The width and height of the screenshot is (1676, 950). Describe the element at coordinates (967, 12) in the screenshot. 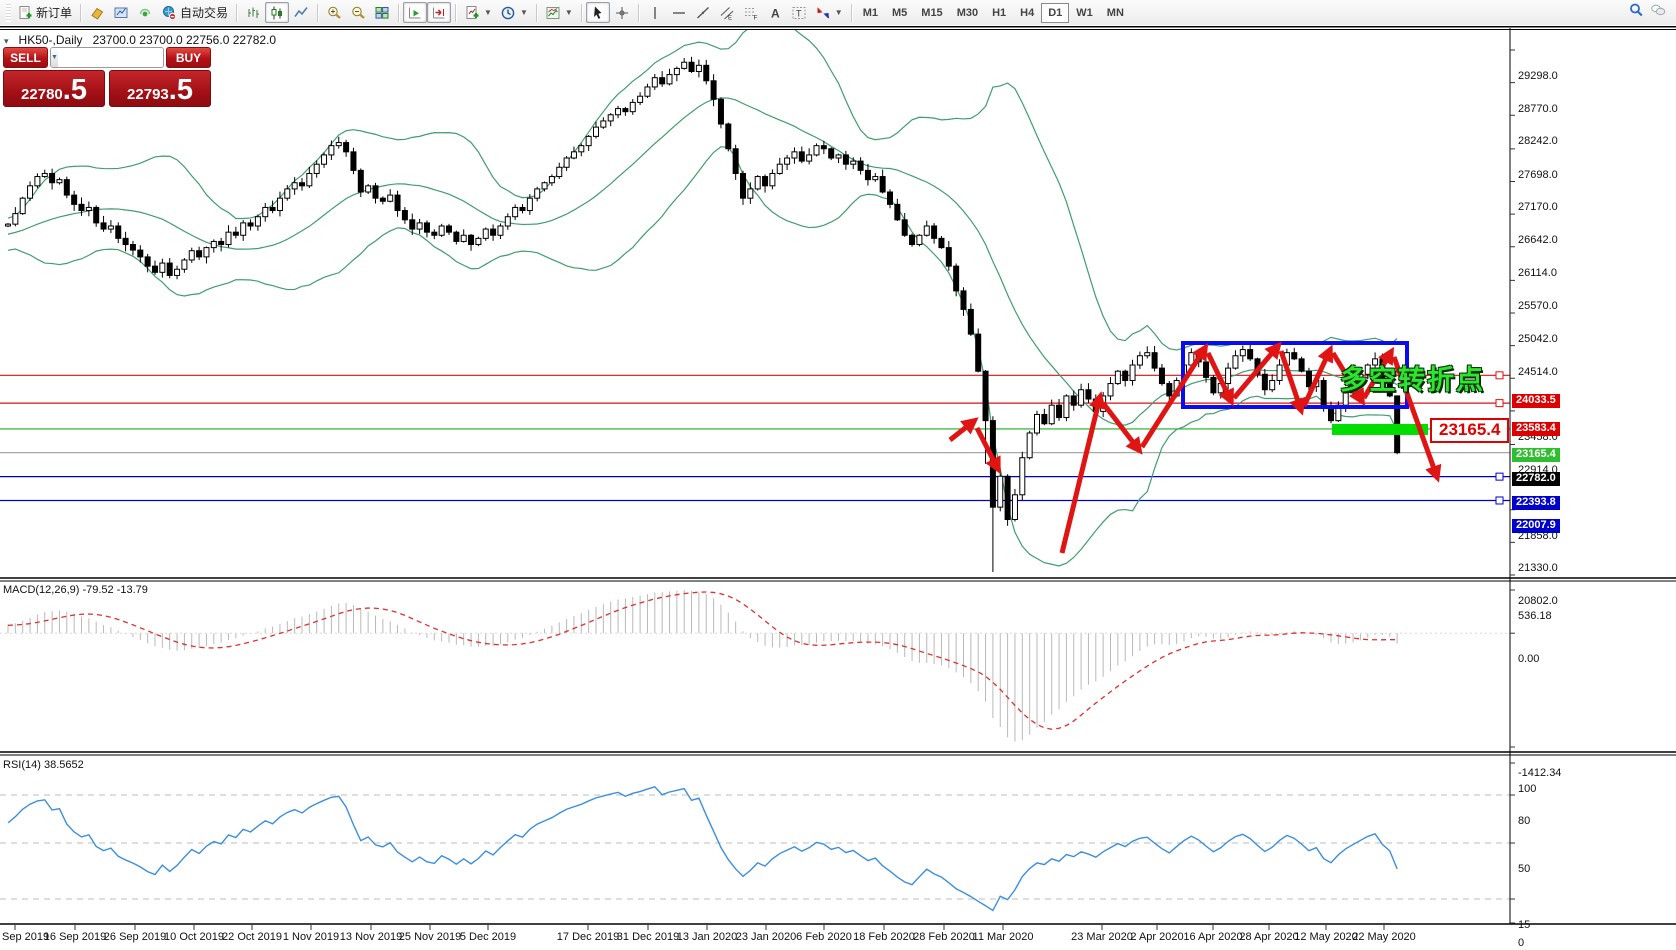

I see `timeframe-m30-button: M30` at that location.